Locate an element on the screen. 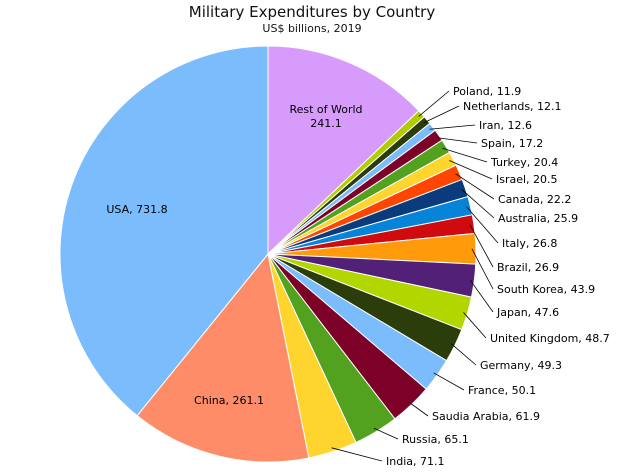 The height and width of the screenshot is (472, 624). slice-label-netherlands: Netherlands, 12.1 is located at coordinates (512, 106).